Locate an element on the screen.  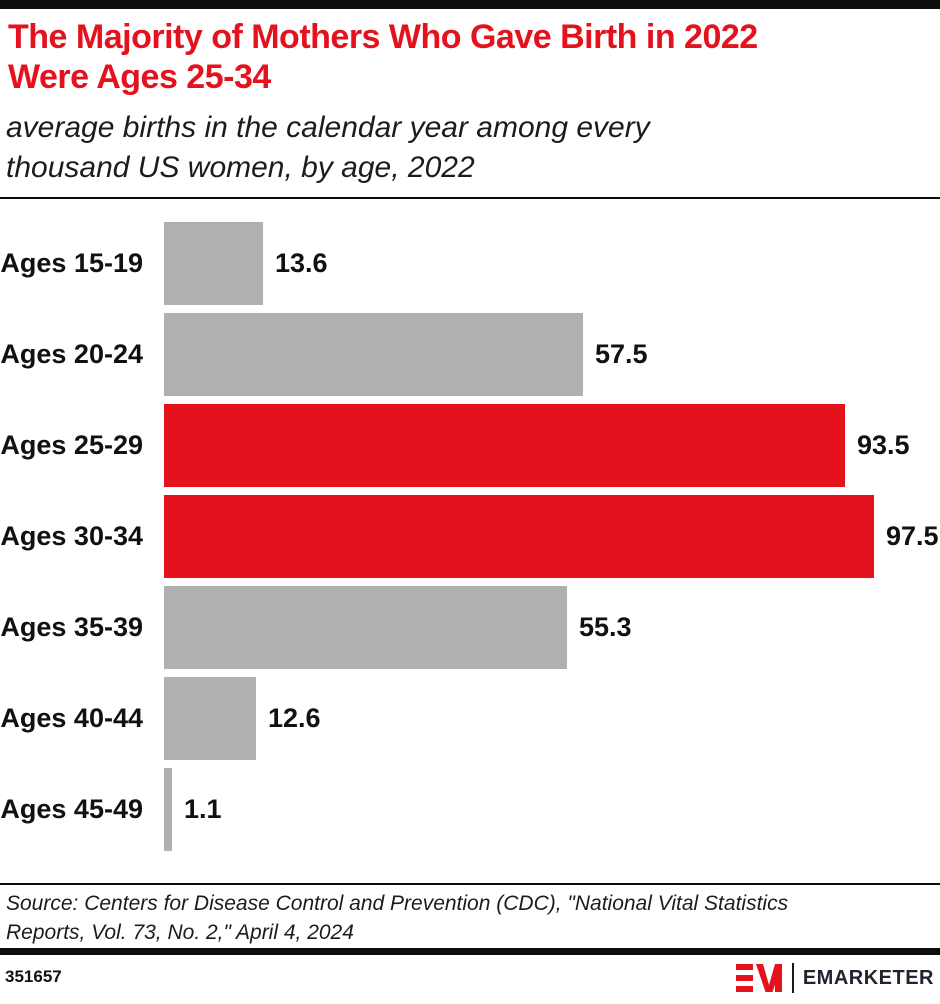
logo-separator is located at coordinates (792, 978).